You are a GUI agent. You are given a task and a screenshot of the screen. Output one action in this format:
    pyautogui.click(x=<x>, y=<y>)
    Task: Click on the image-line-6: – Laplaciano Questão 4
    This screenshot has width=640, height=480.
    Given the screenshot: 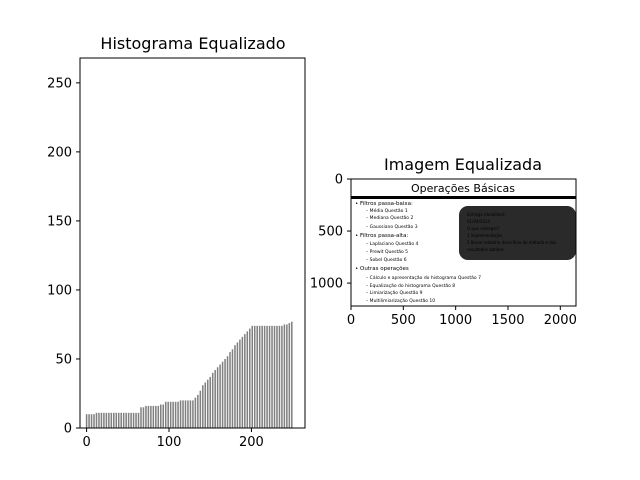 What is the action you would take?
    pyautogui.click(x=392, y=244)
    